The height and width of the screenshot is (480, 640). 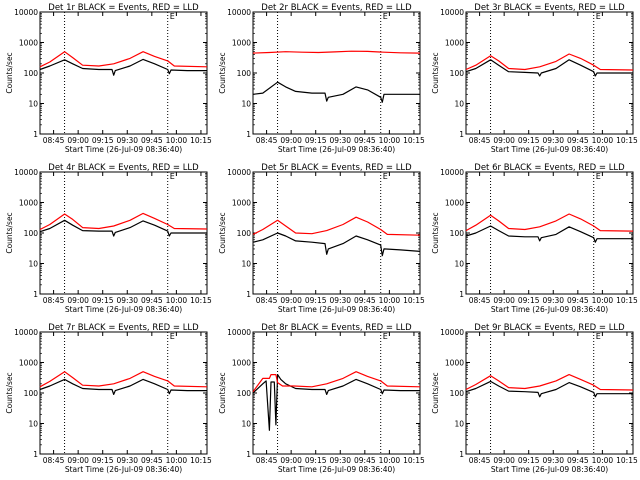 I want to click on panel-title: Det 4r BLACK = Events, RED = LLD, so click(x=123, y=168).